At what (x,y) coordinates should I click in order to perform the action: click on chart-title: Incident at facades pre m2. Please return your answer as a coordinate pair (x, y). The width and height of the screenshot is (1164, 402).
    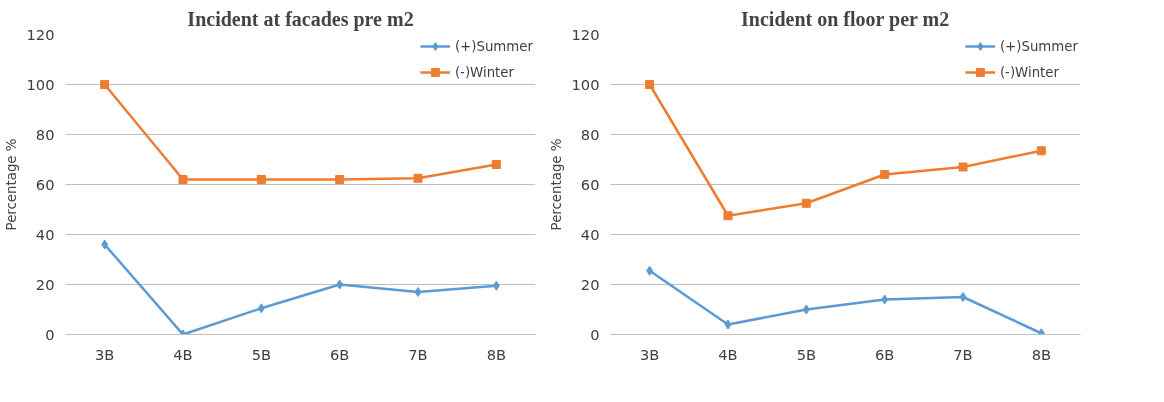
    Looking at the image, I should click on (300, 19).